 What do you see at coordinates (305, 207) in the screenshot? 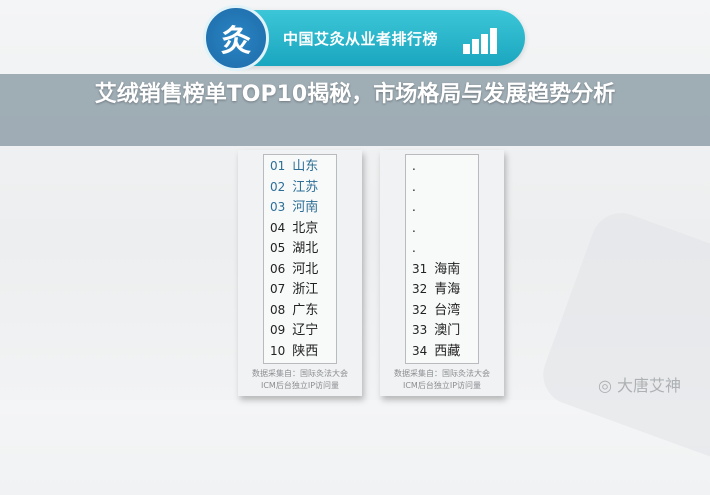
I see `province-name: 河南` at bounding box center [305, 207].